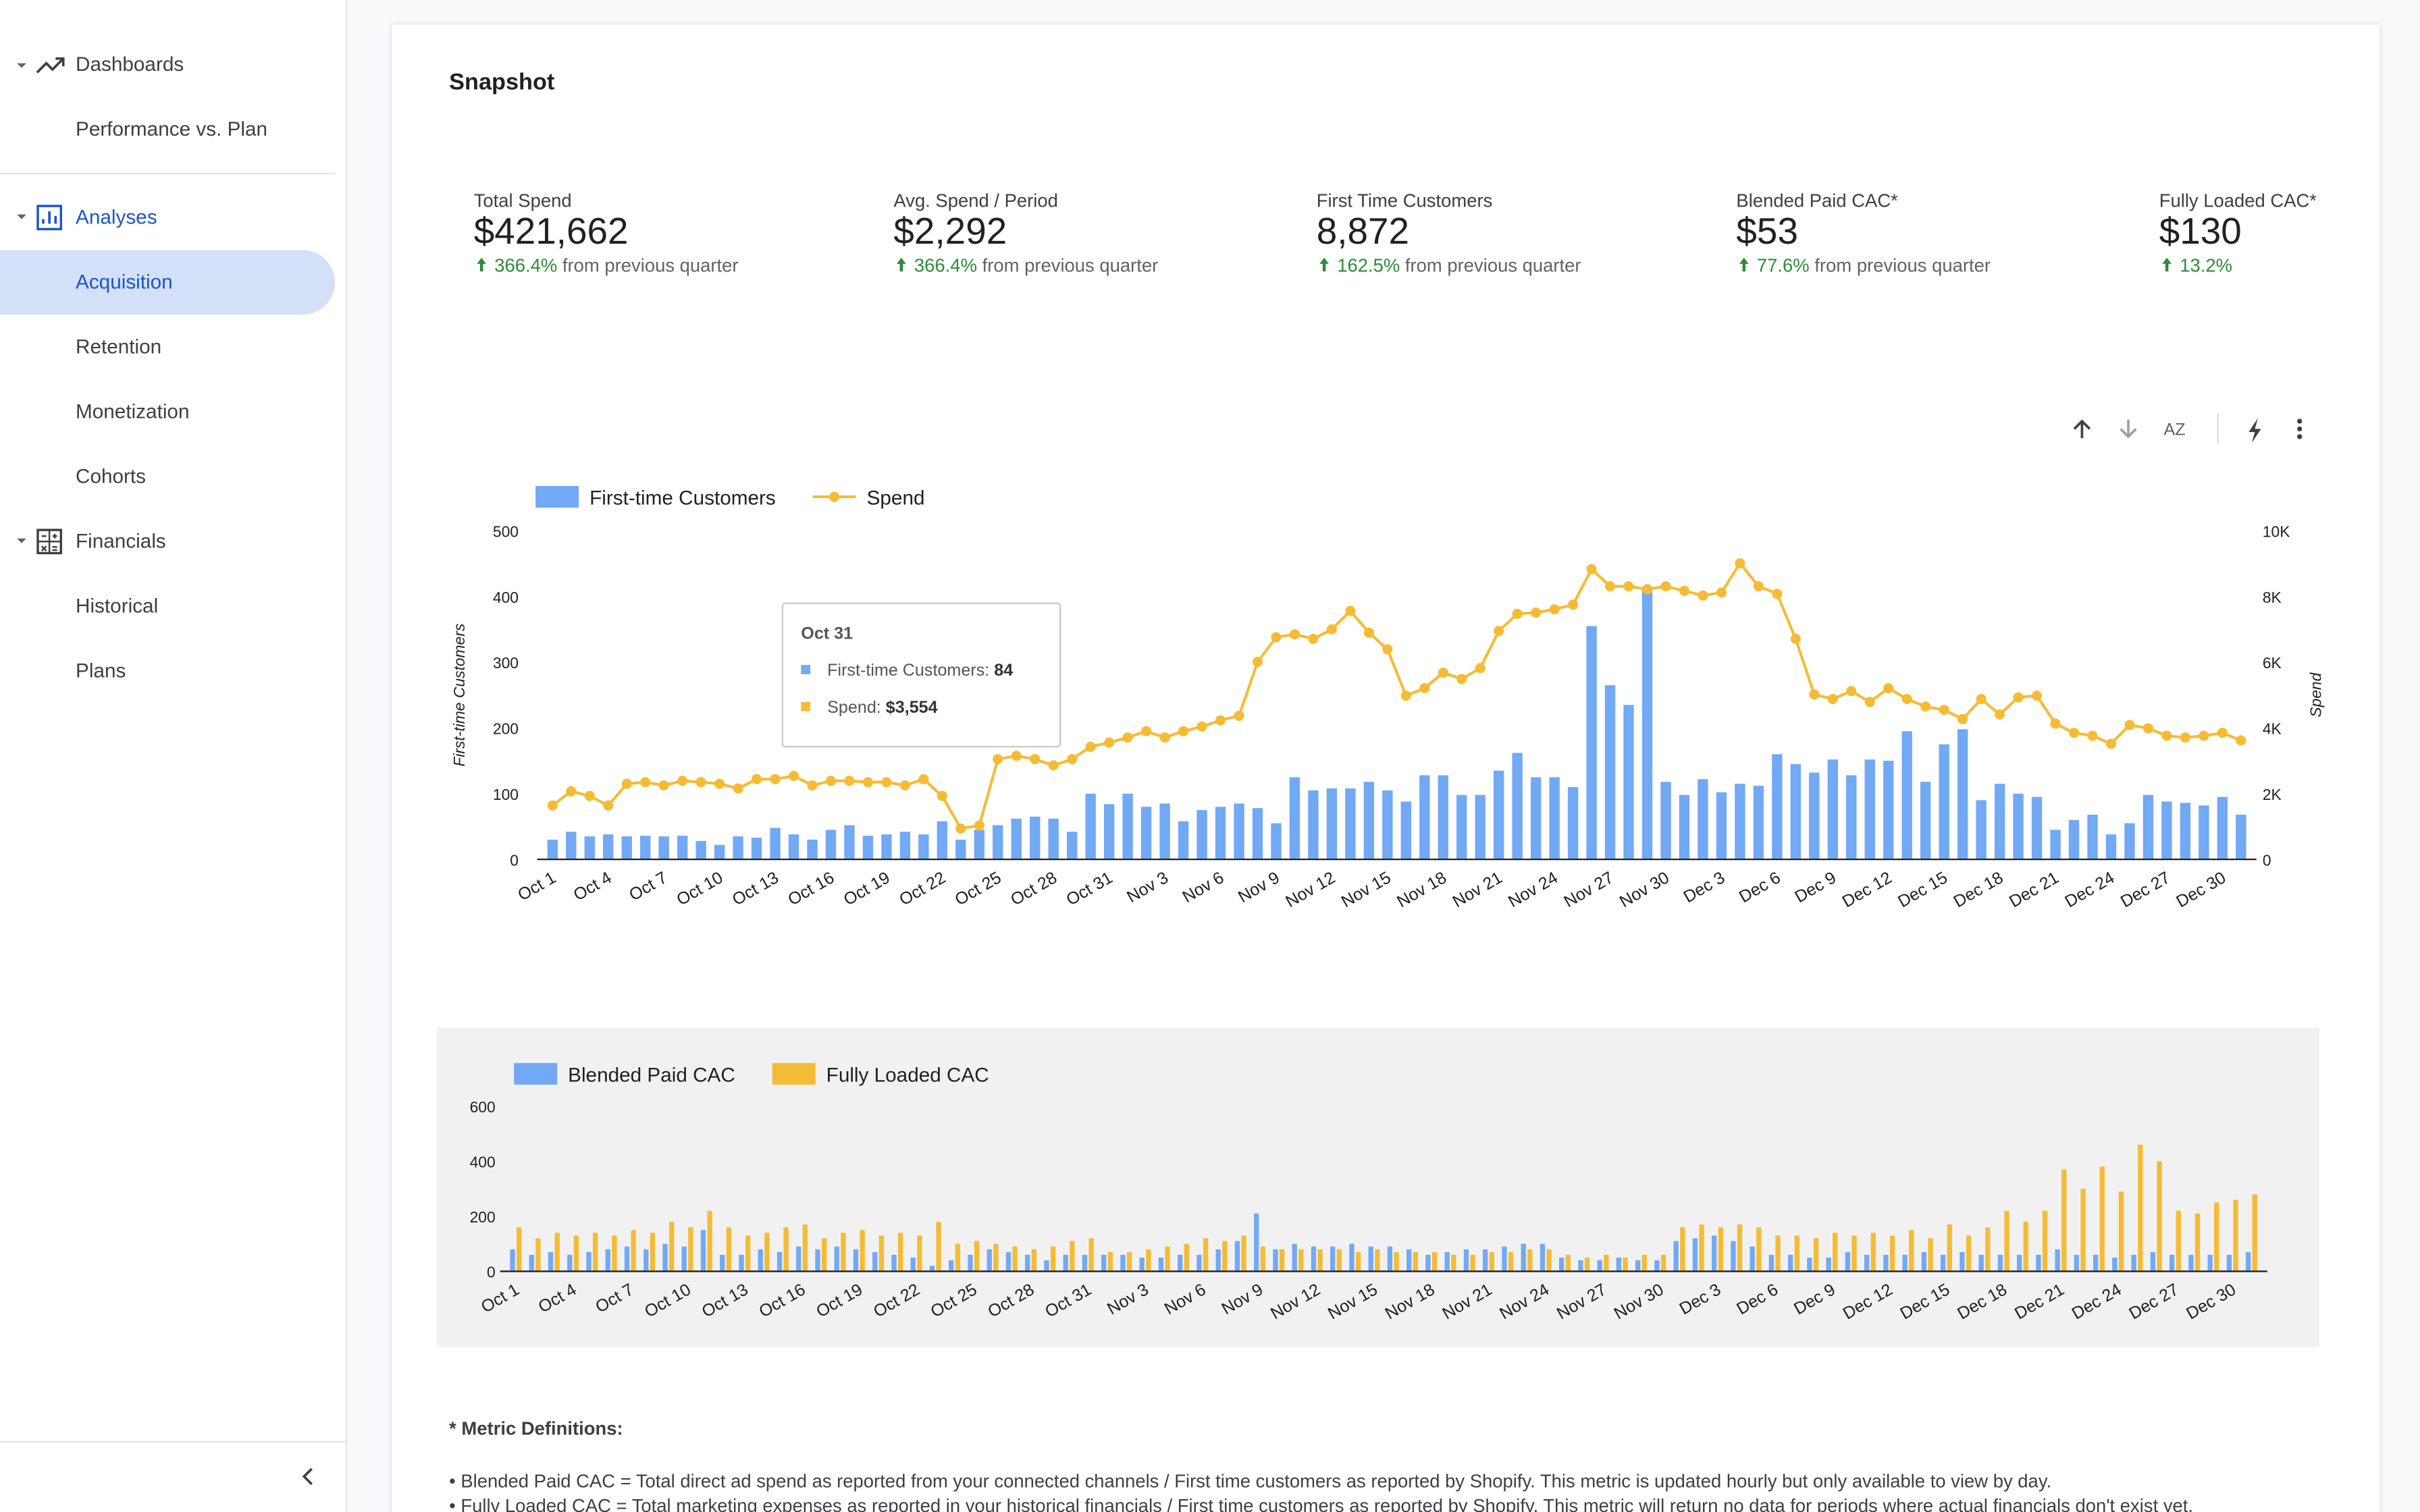  What do you see at coordinates (699, 889) in the screenshot?
I see `x-tick-label: Oct 10` at bounding box center [699, 889].